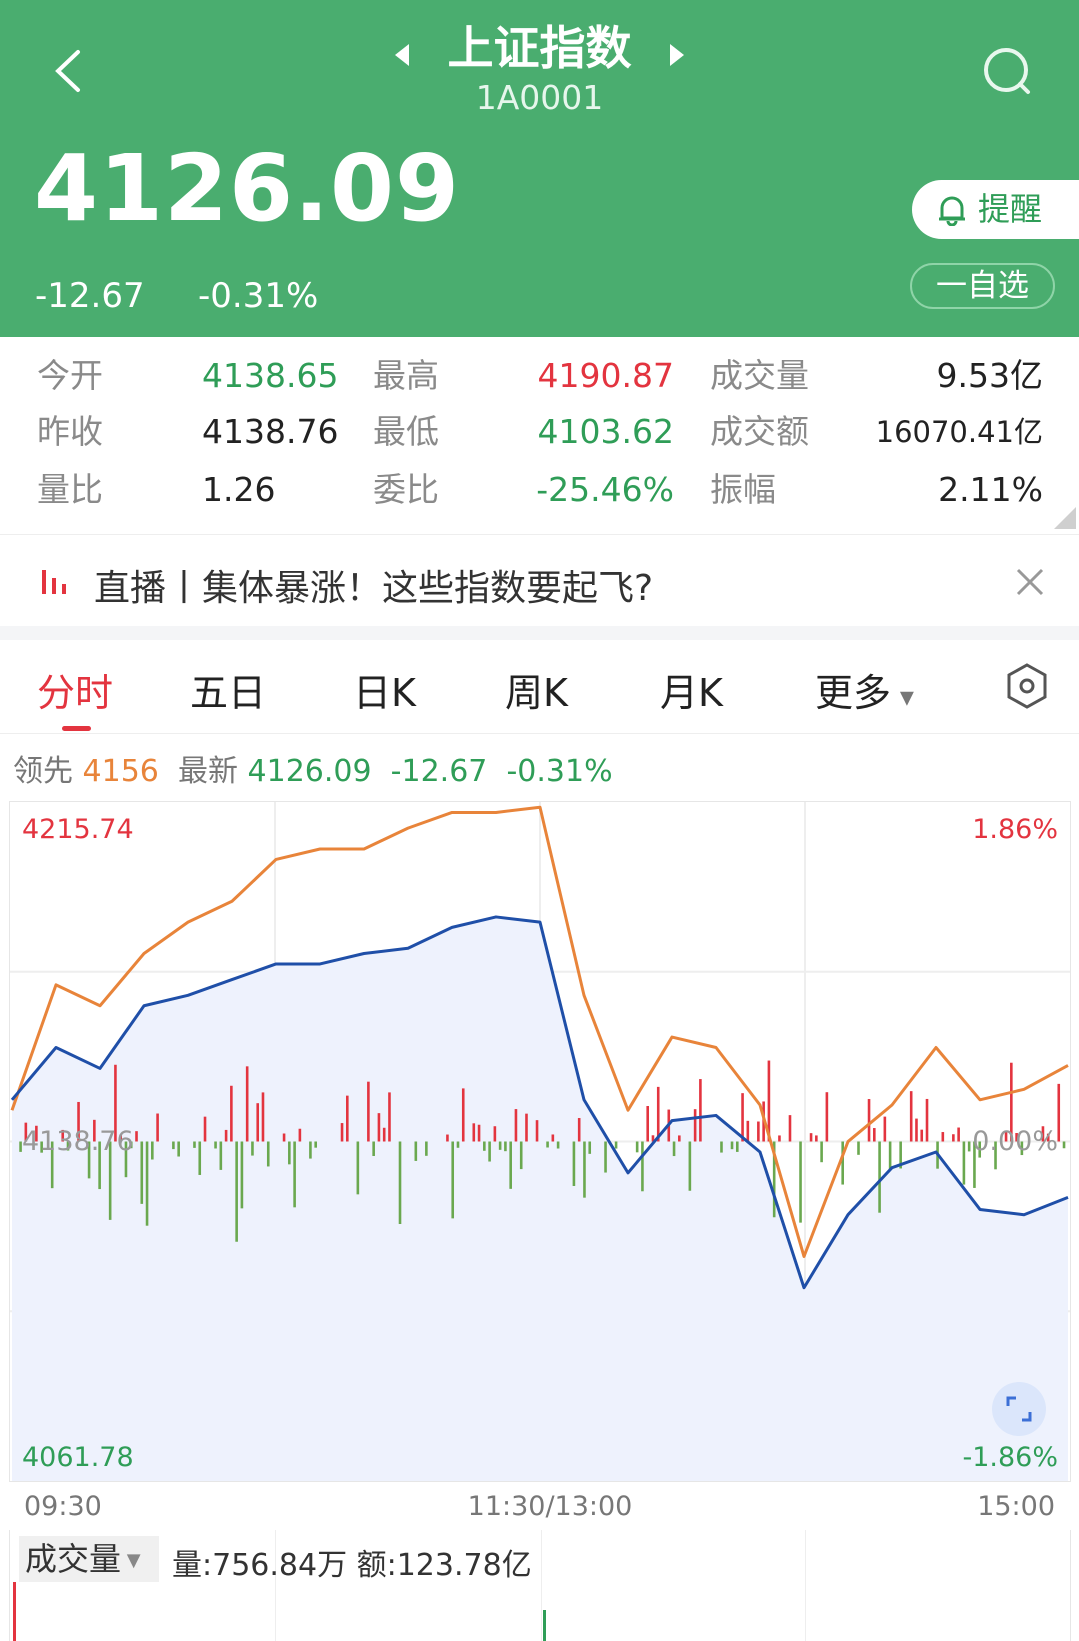 The height and width of the screenshot is (1641, 1079). What do you see at coordinates (75, 689) in the screenshot?
I see `tab-0: 分时` at bounding box center [75, 689].